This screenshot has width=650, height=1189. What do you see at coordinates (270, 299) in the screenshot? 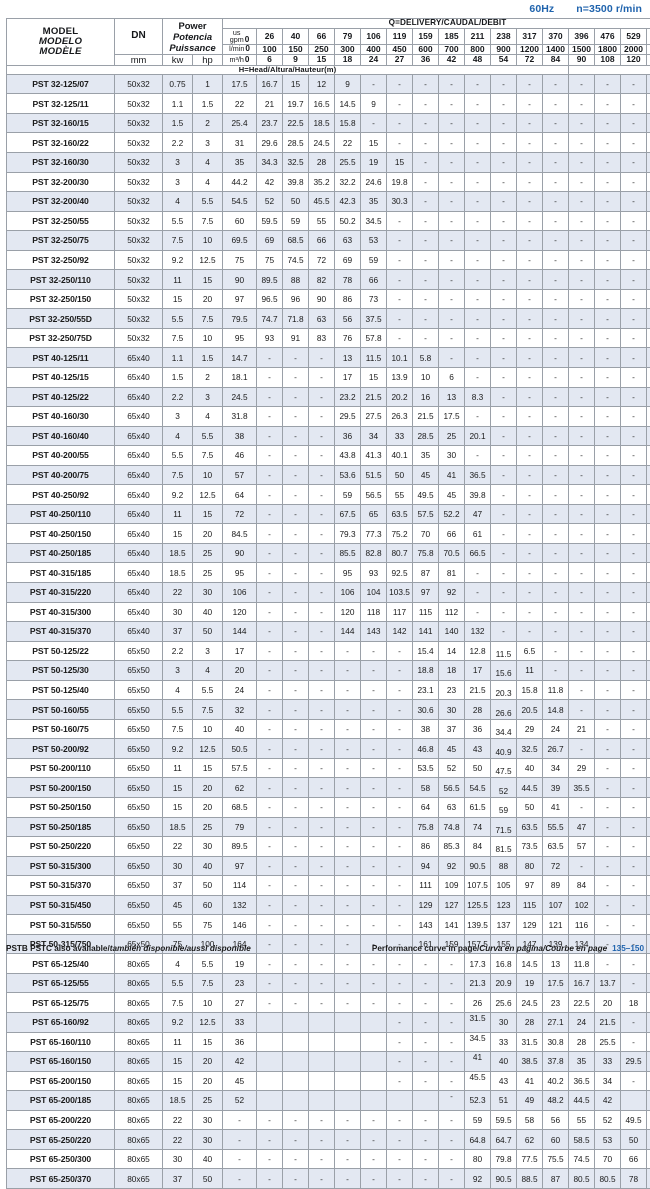
I see `cell-head-2: 96.5` at bounding box center [270, 299].